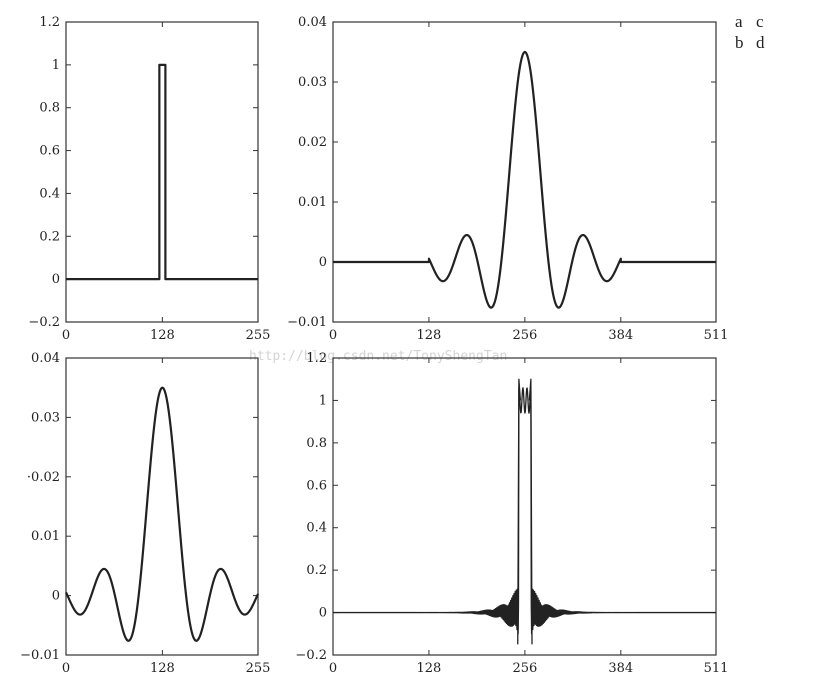 The image size is (813, 688). I want to click on panel-letter-a: a, so click(739, 21).